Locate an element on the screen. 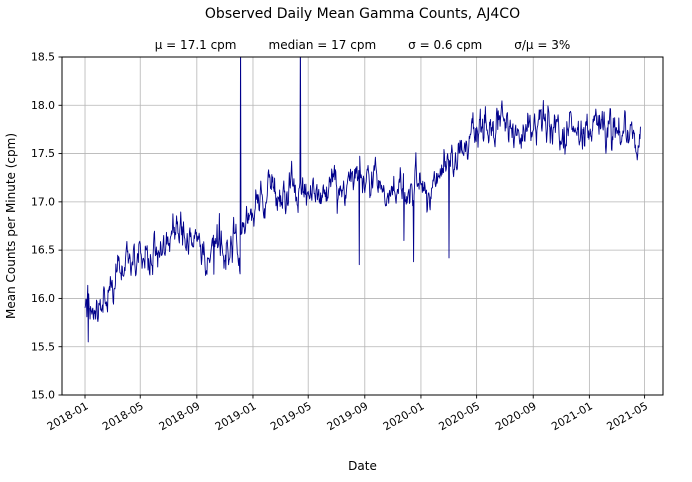  y-tick-label: 16.0 is located at coordinates (43, 298).